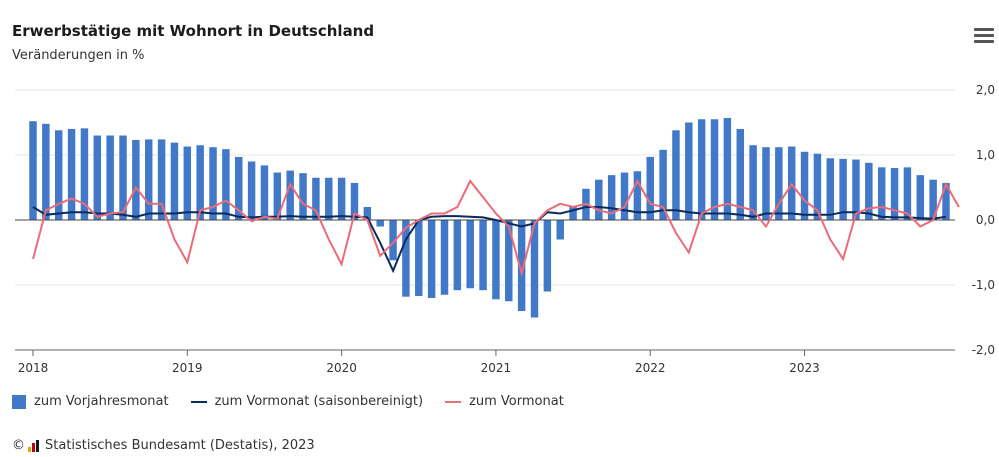  I want to click on hamburger-menu-icon, so click(984, 36).